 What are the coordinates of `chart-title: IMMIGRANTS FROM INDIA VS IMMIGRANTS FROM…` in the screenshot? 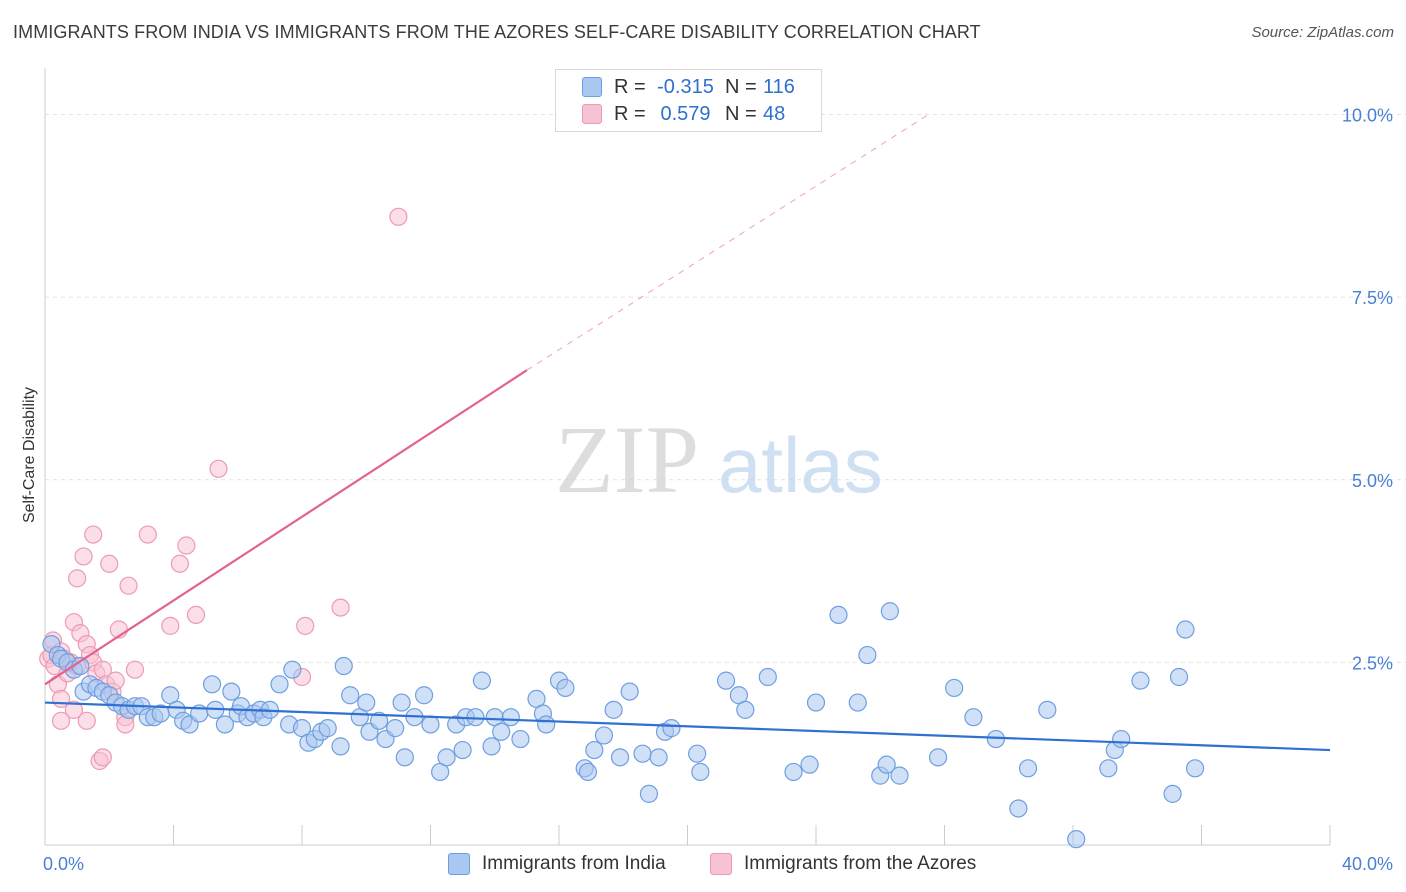 It's located at (497, 32).